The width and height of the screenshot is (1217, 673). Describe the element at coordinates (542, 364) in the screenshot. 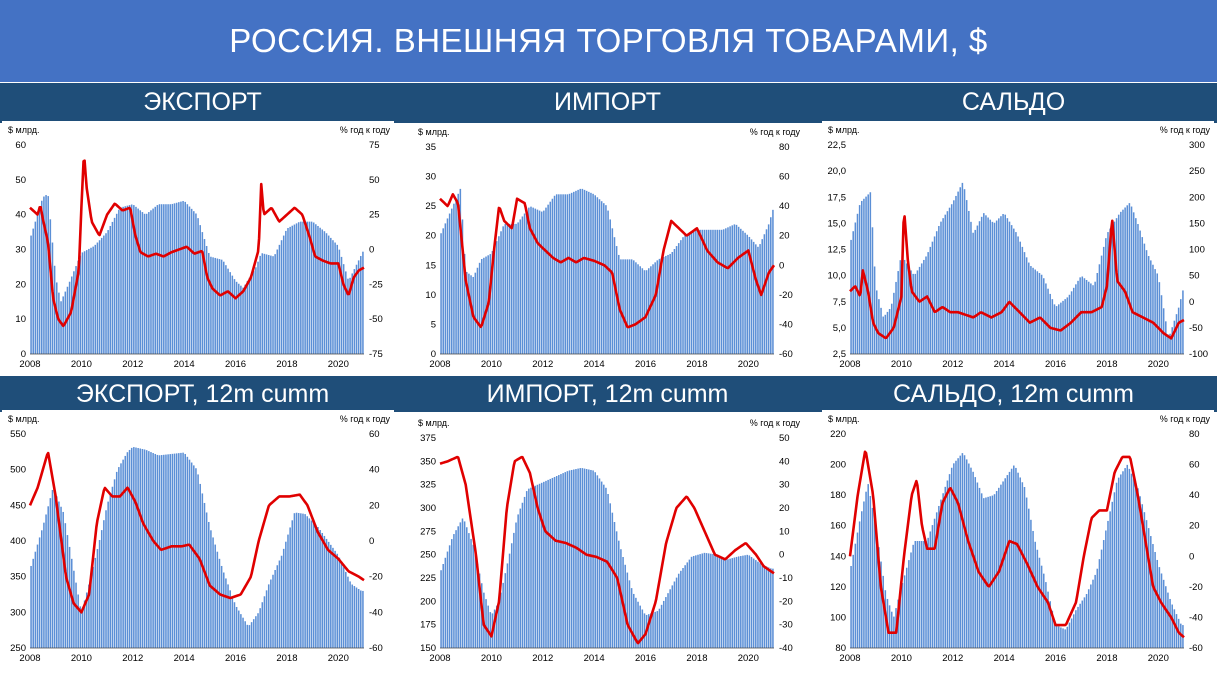

I see `x-tick-label: 2012` at that location.